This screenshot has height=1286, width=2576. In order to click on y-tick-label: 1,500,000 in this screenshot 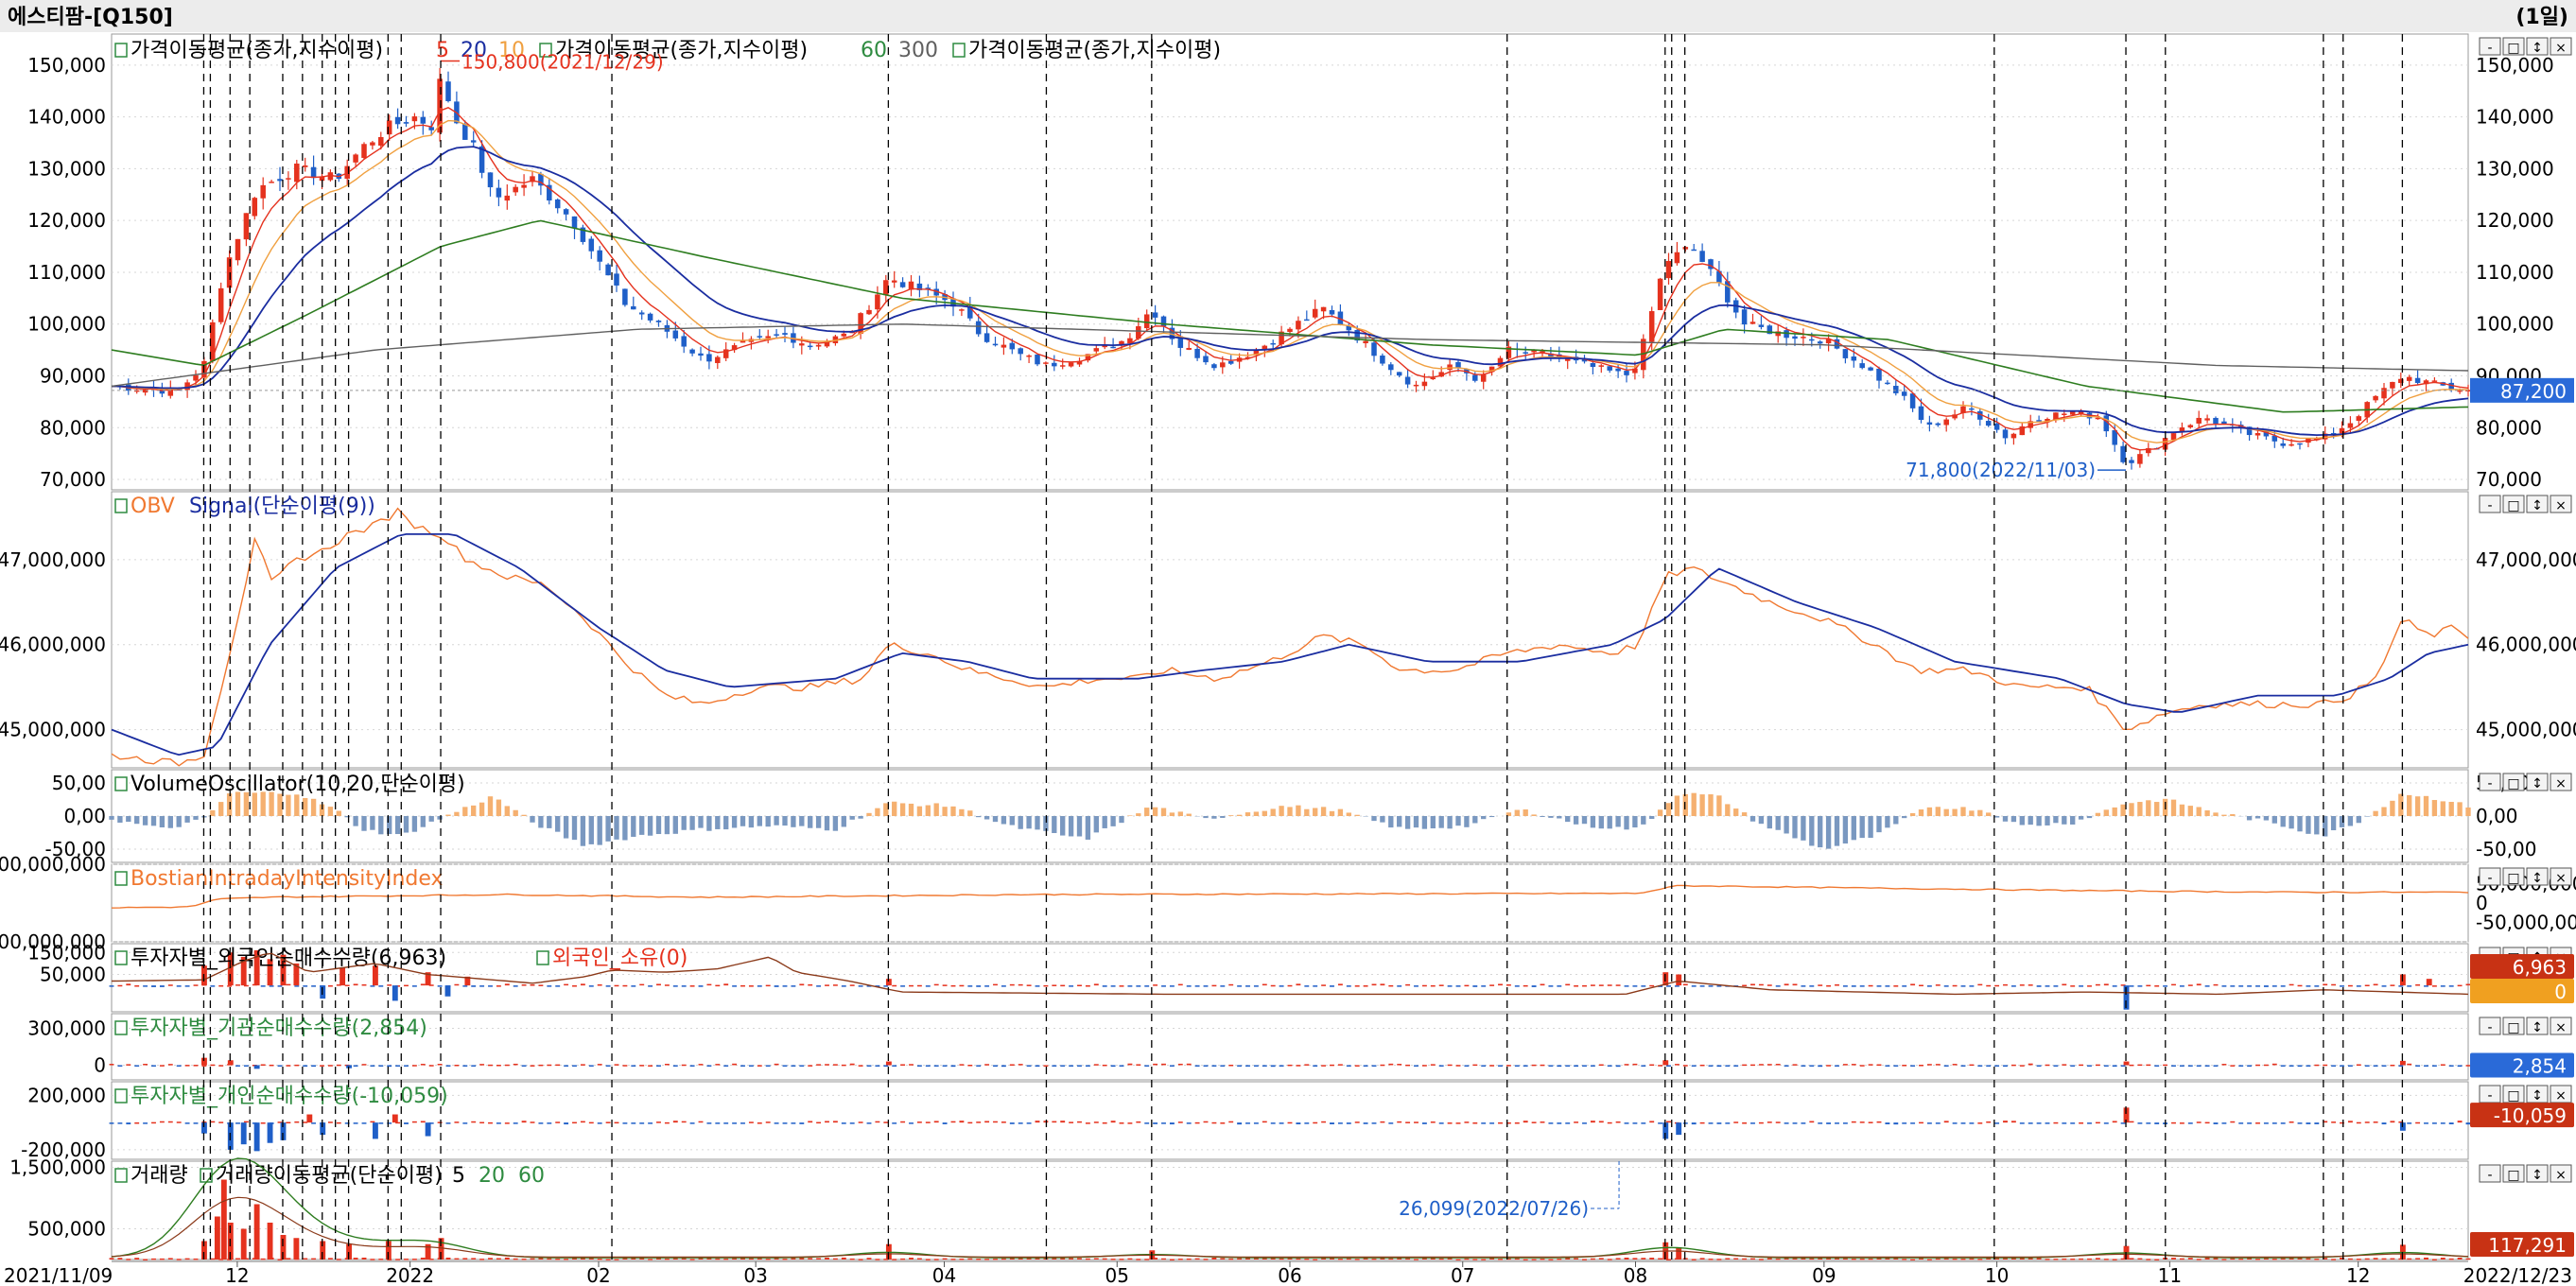, I will do `click(57, 1167)`.